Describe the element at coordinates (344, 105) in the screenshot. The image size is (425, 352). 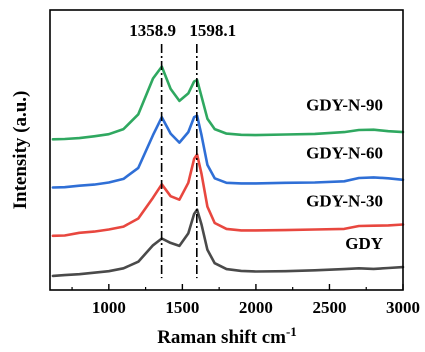
I see `series-label-gdy-n-90: GDY-N-90` at that location.